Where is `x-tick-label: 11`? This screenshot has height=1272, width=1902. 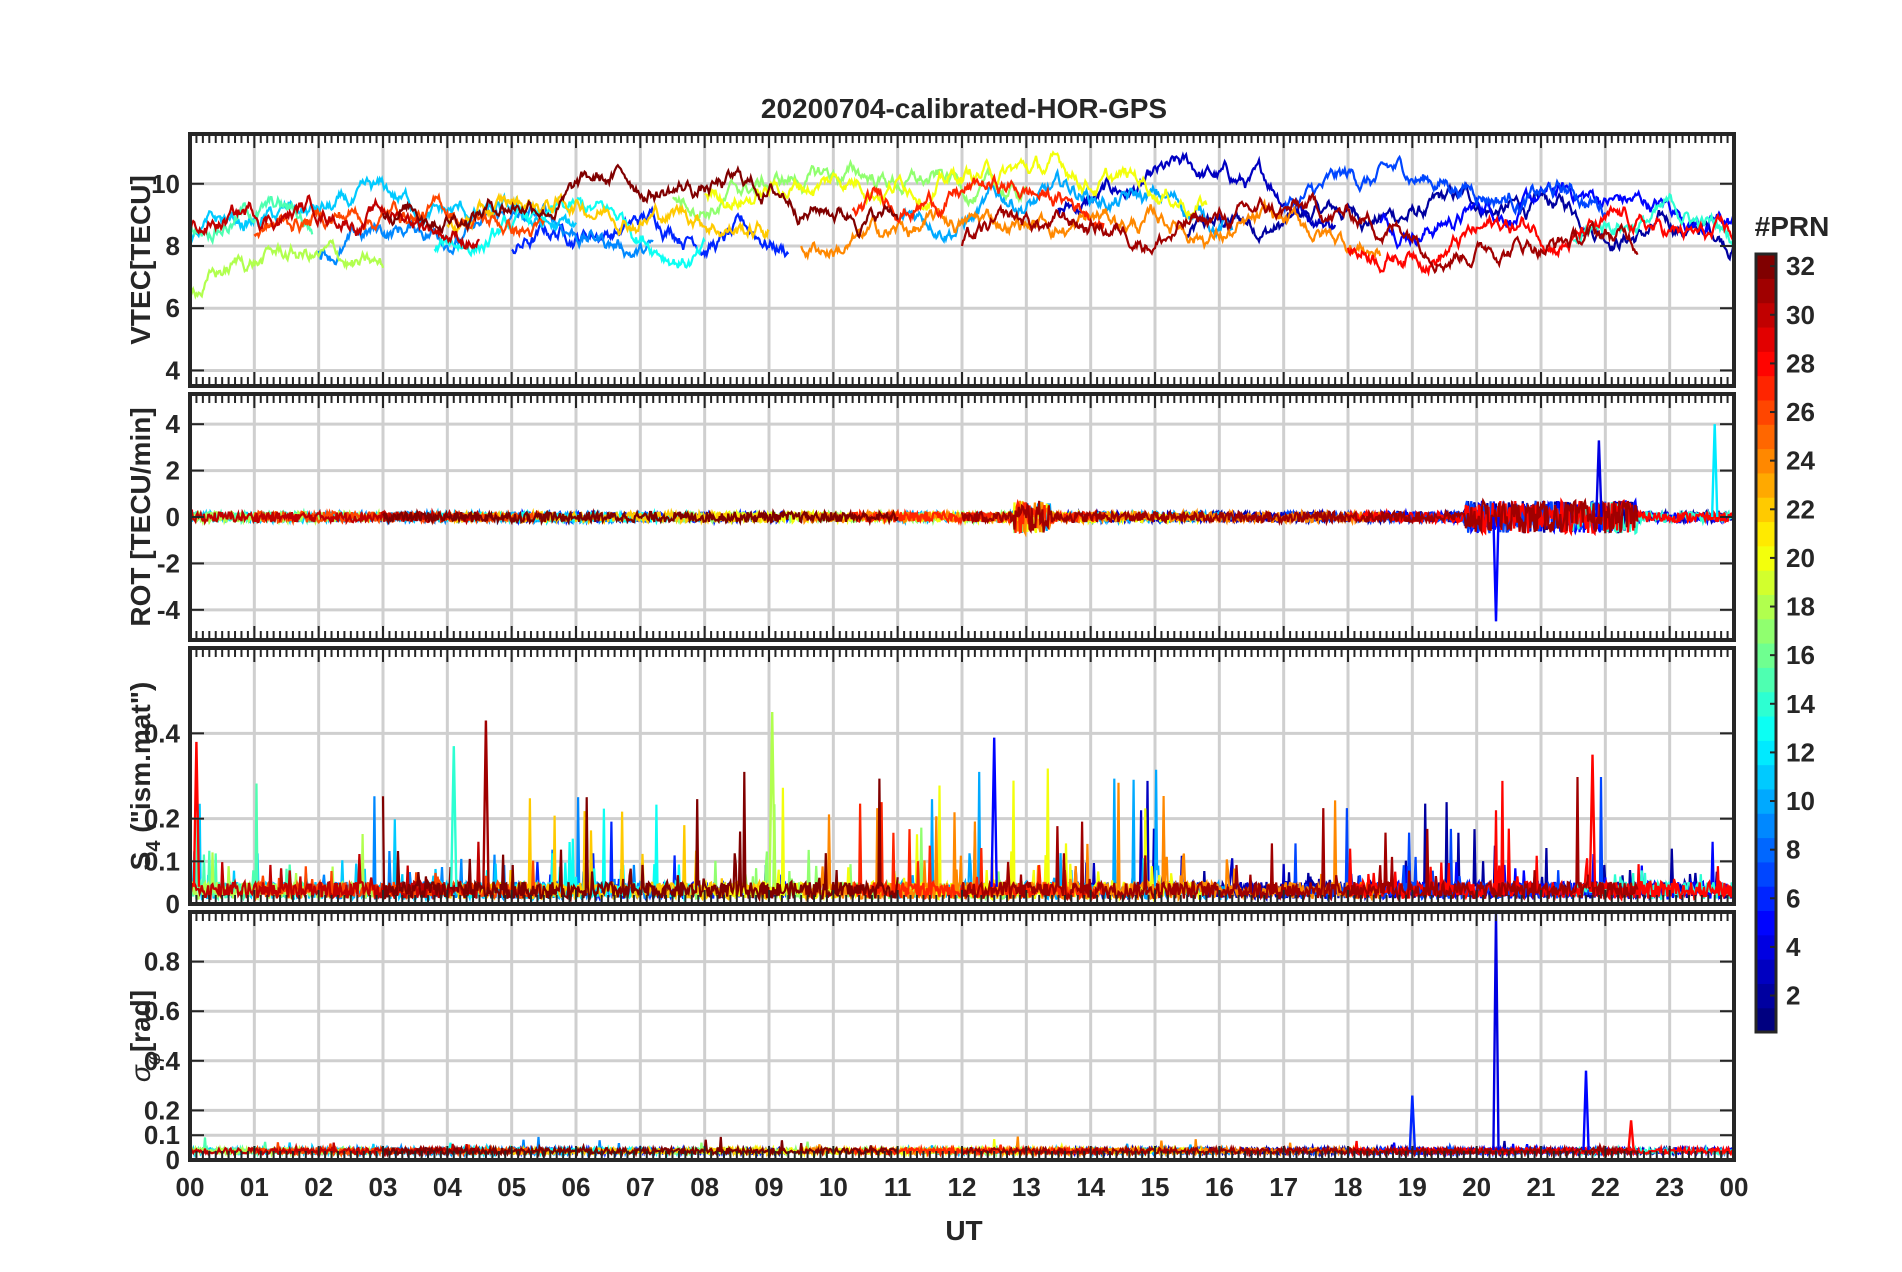 x-tick-label: 11 is located at coordinates (898, 1187).